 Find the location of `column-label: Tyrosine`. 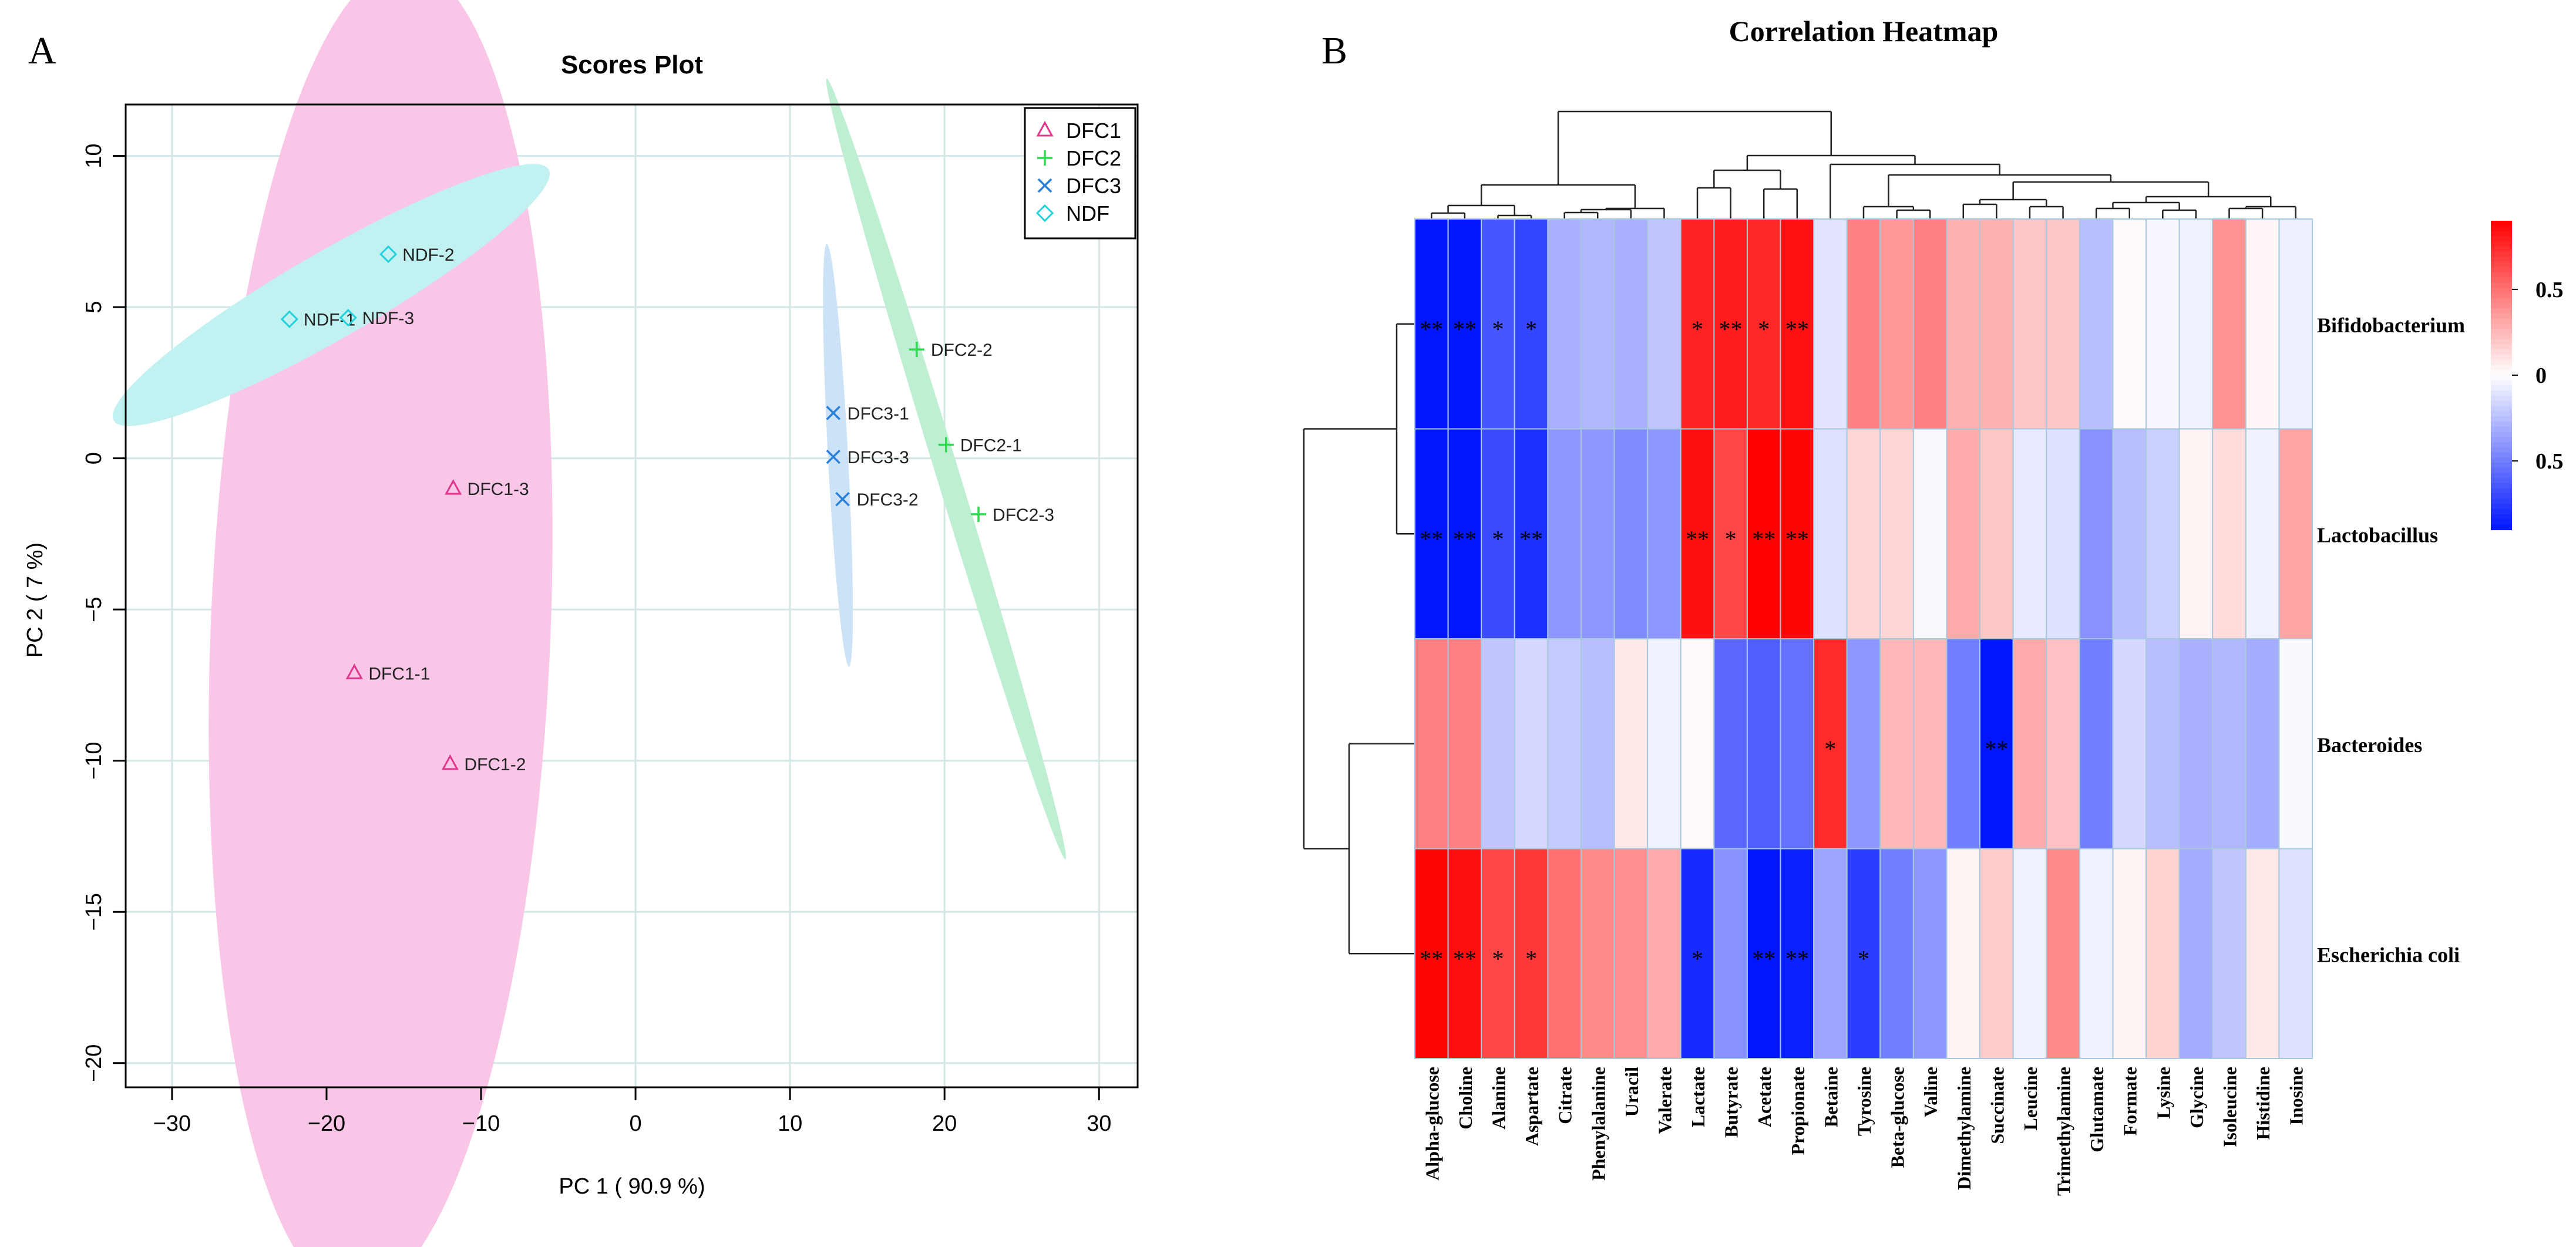

column-label: Tyrosine is located at coordinates (1865, 1101).